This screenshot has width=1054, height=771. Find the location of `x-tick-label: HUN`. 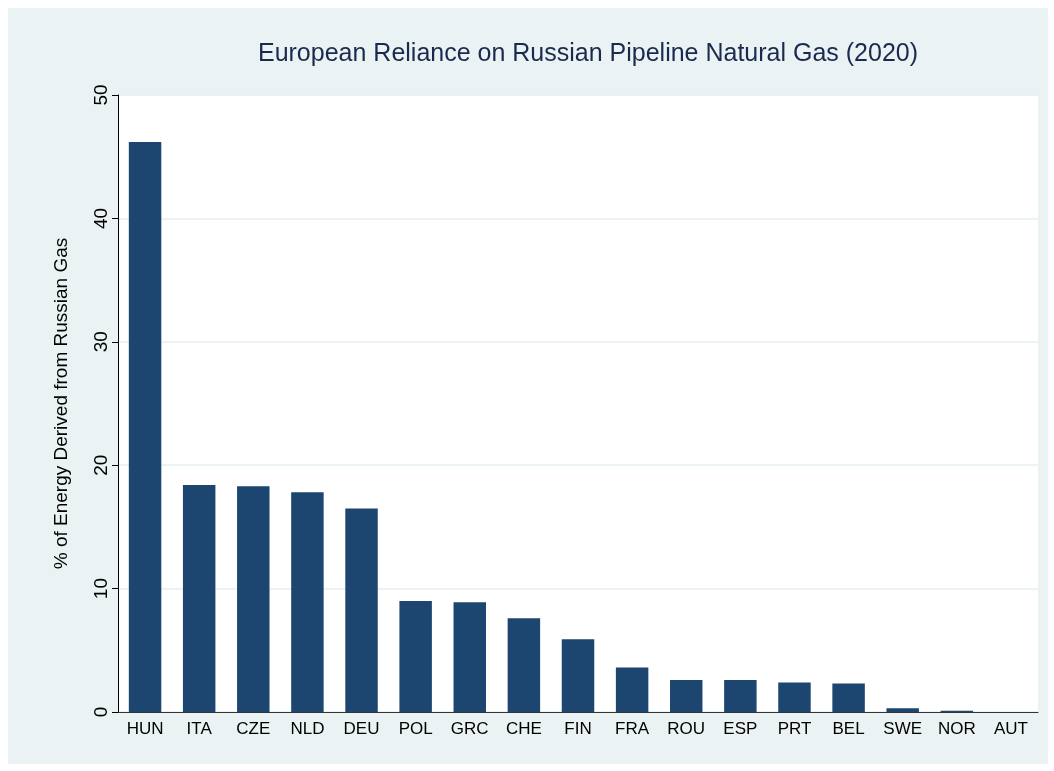

x-tick-label: HUN is located at coordinates (145, 728).